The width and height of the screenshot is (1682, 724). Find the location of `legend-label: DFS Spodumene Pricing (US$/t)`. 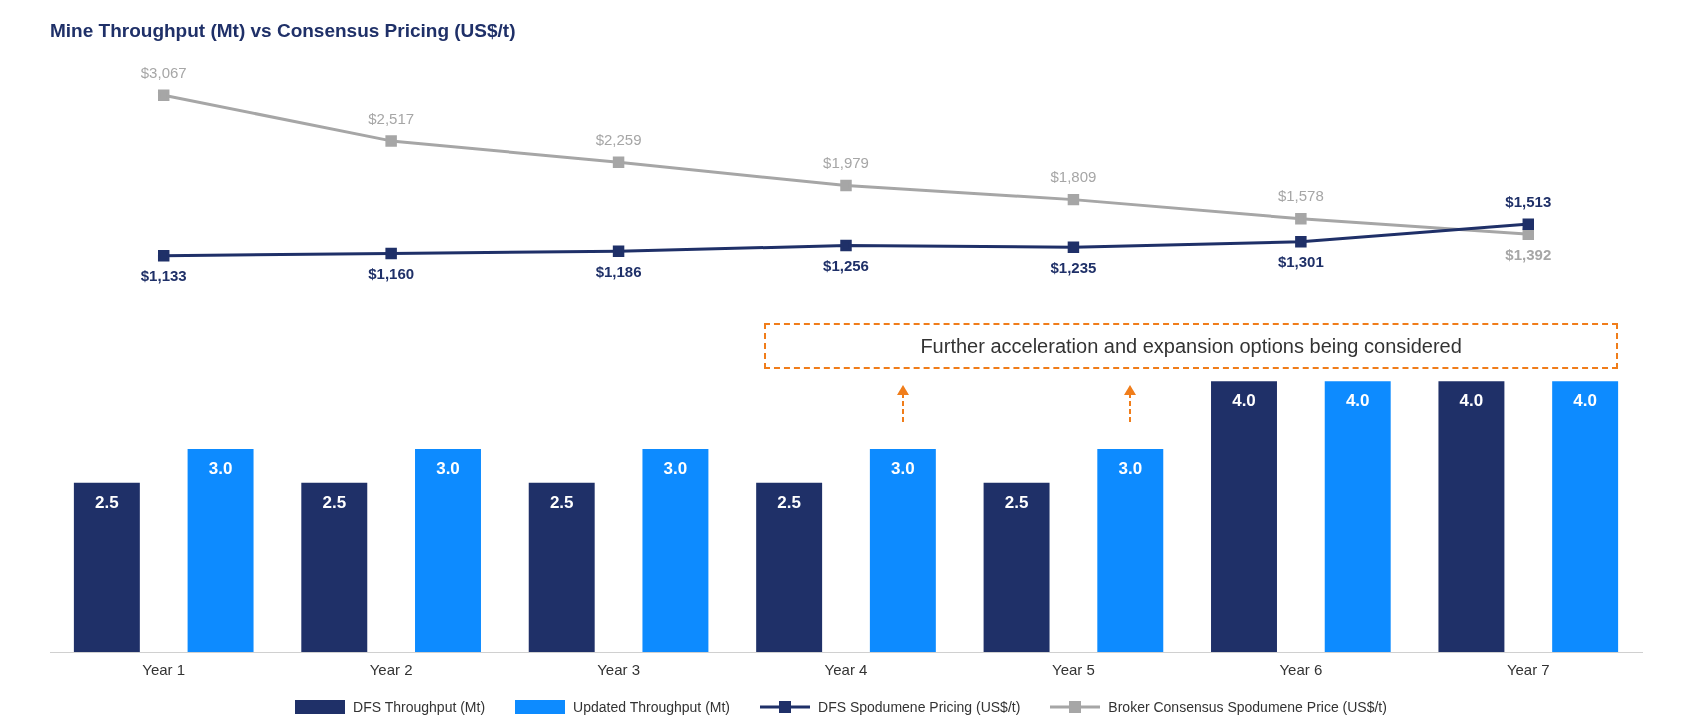

legend-label: DFS Spodumene Pricing (US$/t) is located at coordinates (919, 707).